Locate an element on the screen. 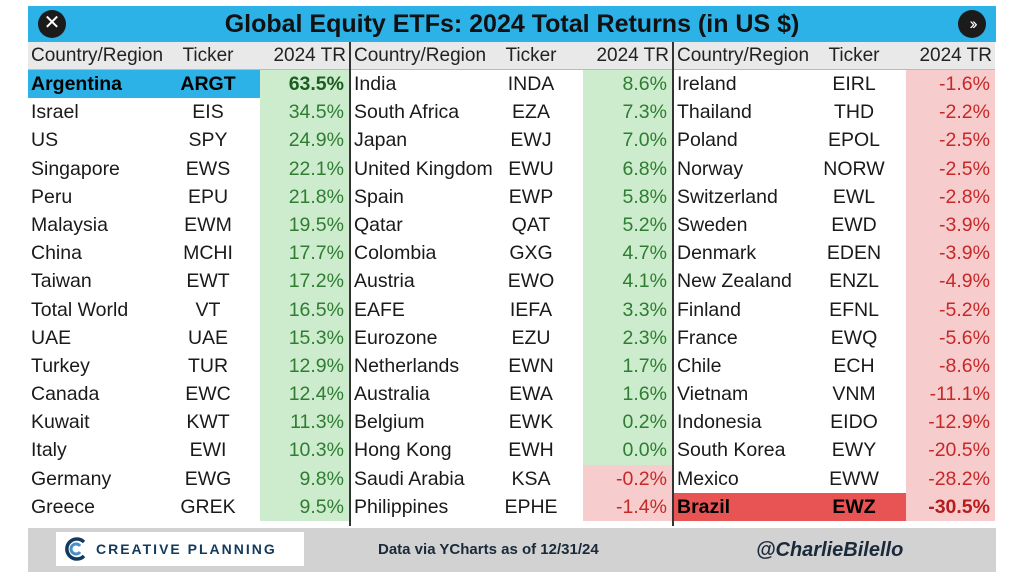  country-name: Qatar is located at coordinates (378, 224).